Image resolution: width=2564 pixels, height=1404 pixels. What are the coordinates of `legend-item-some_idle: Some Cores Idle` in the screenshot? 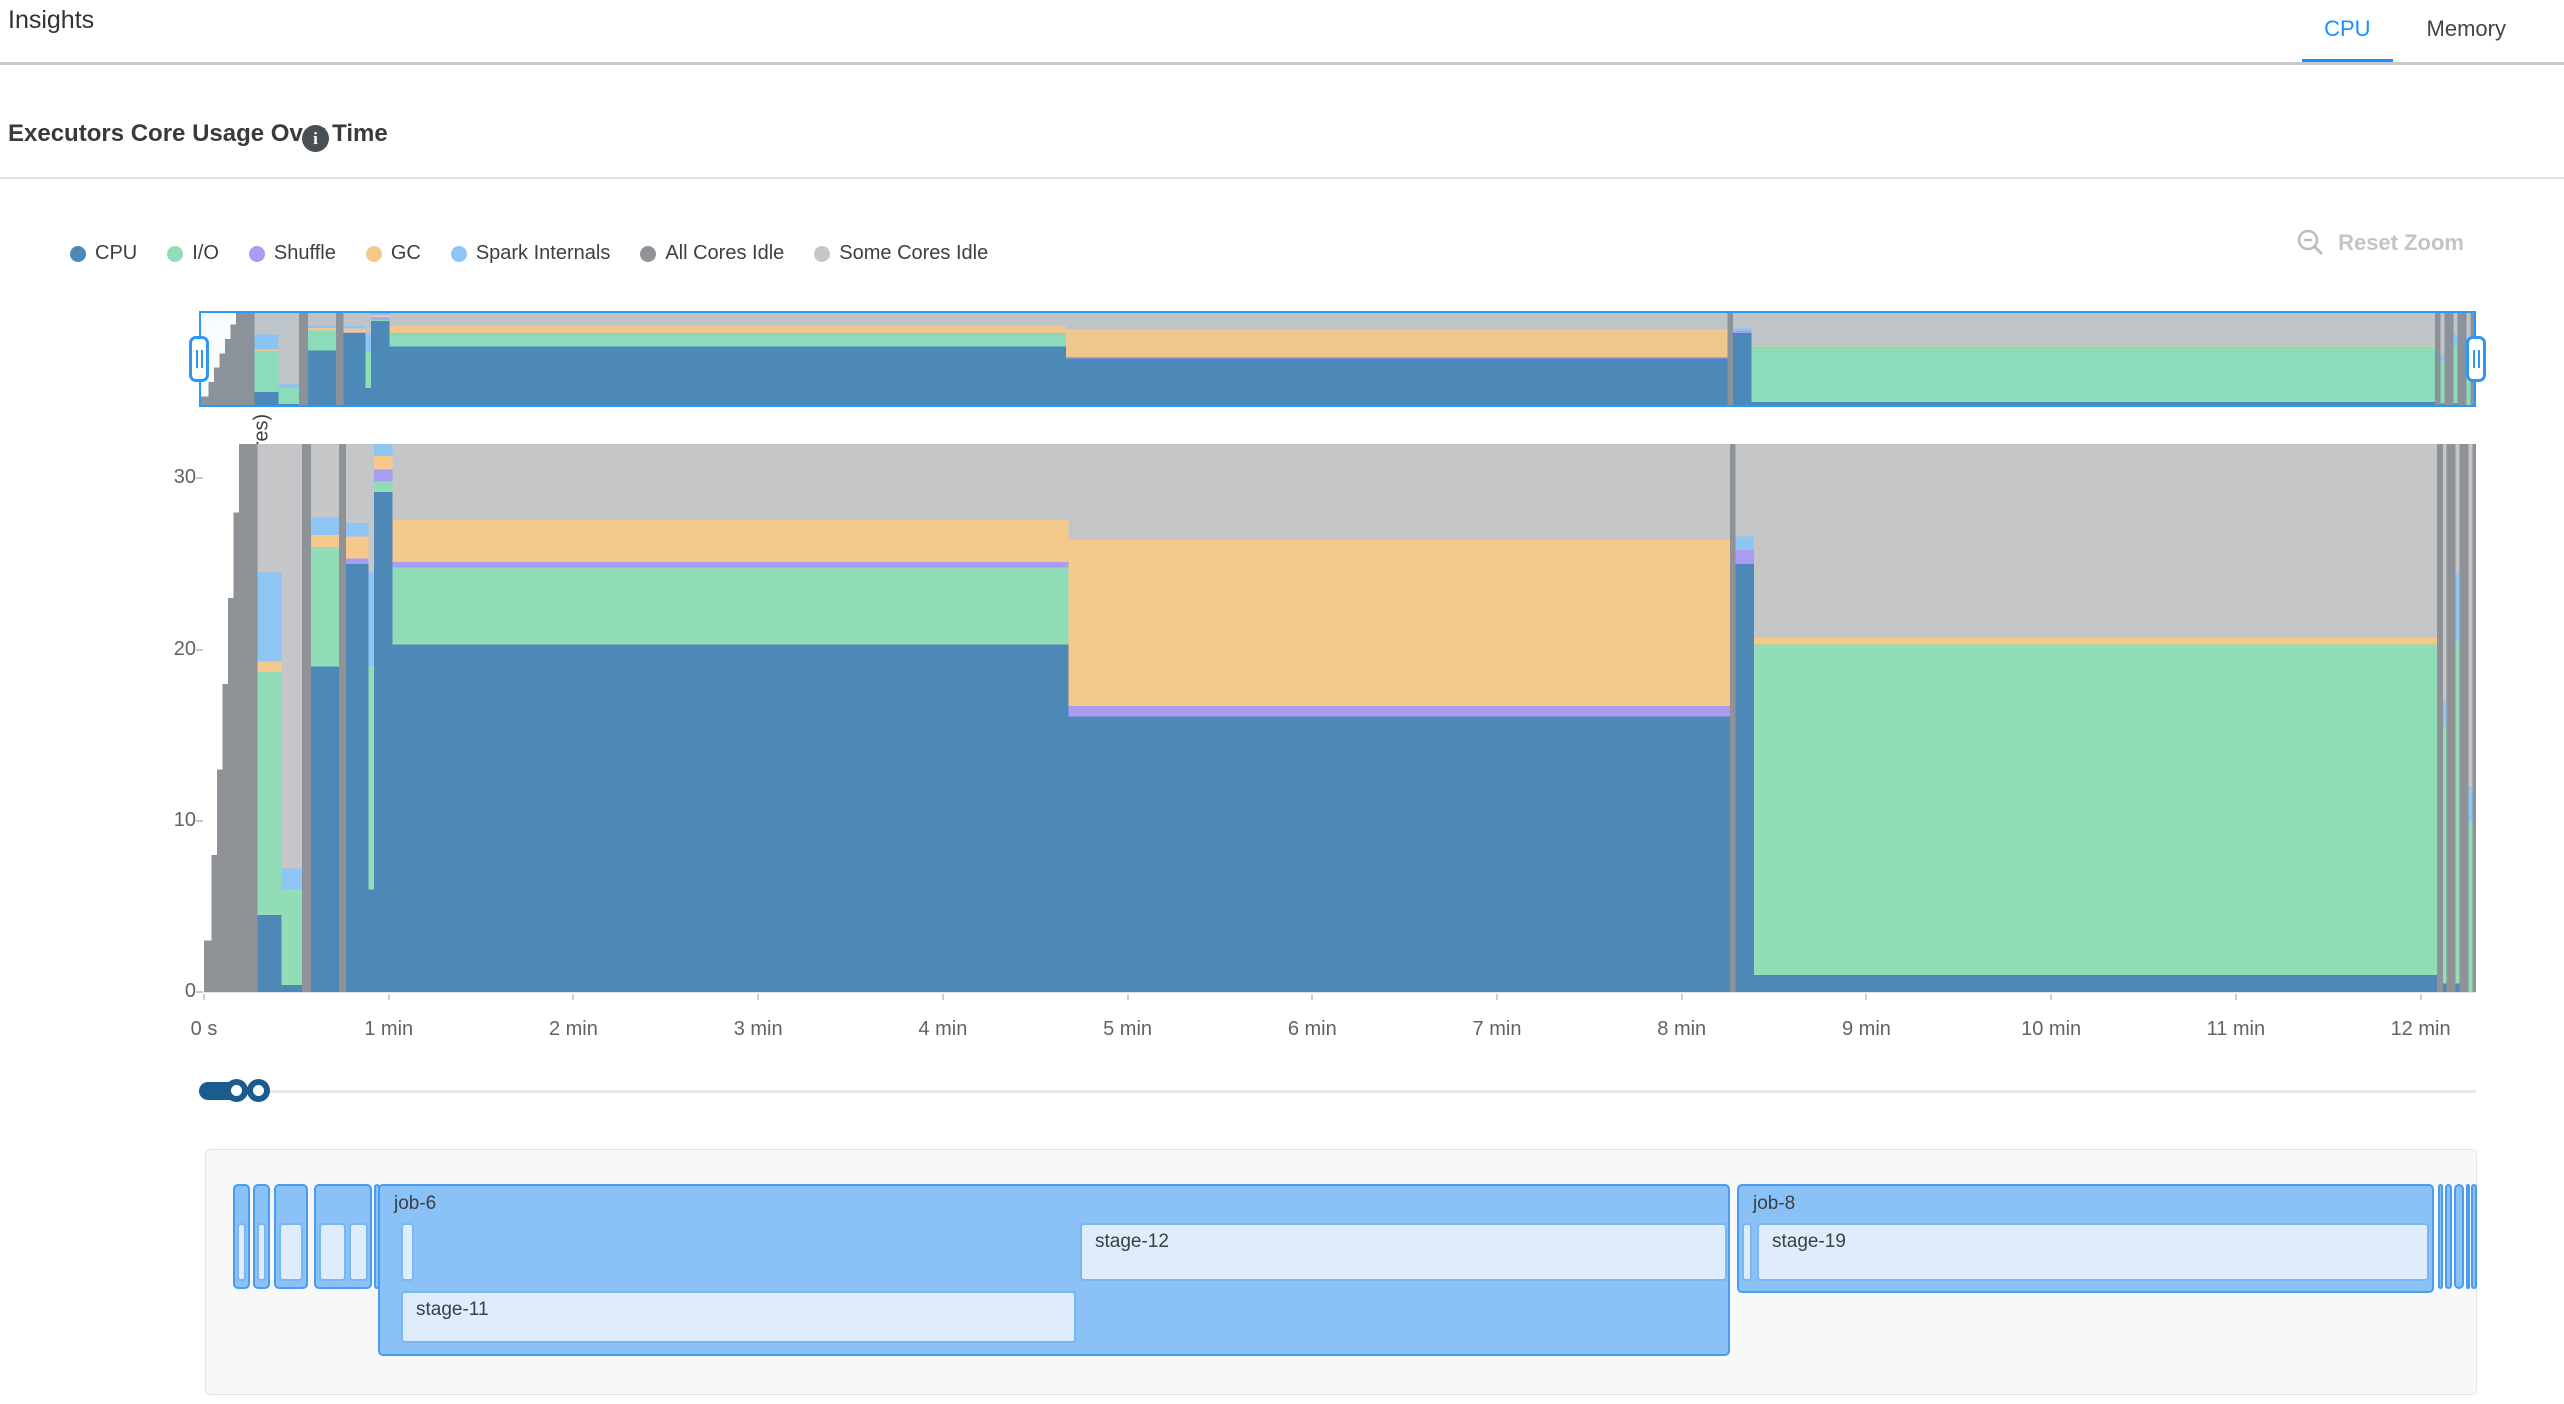 It's located at (901, 253).